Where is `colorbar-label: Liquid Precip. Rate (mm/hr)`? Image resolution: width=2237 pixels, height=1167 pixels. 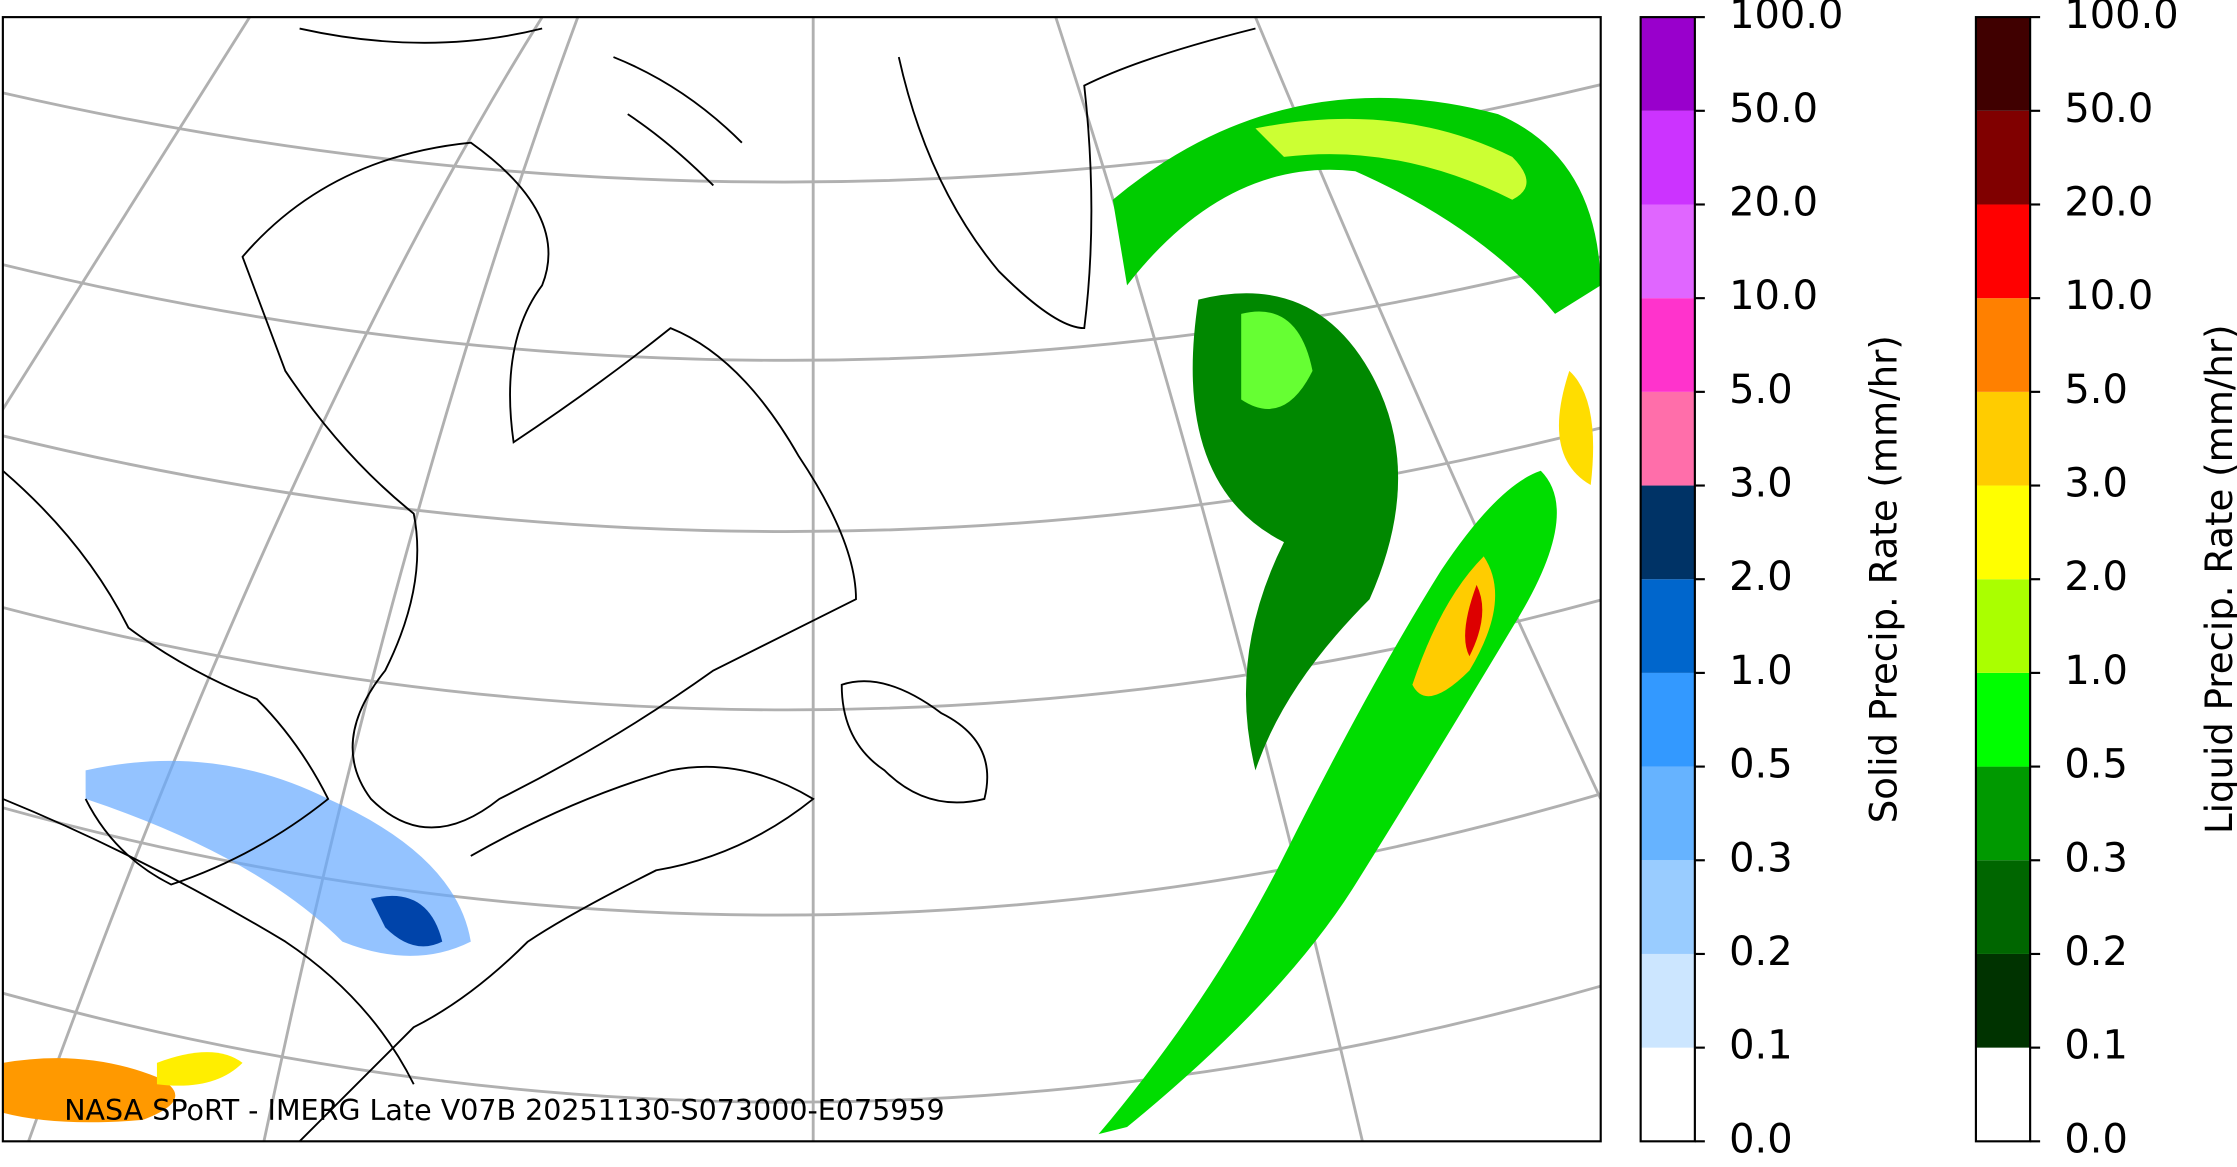
colorbar-label: Liquid Precip. Rate (mm/hr) is located at coordinates (2217, 579).